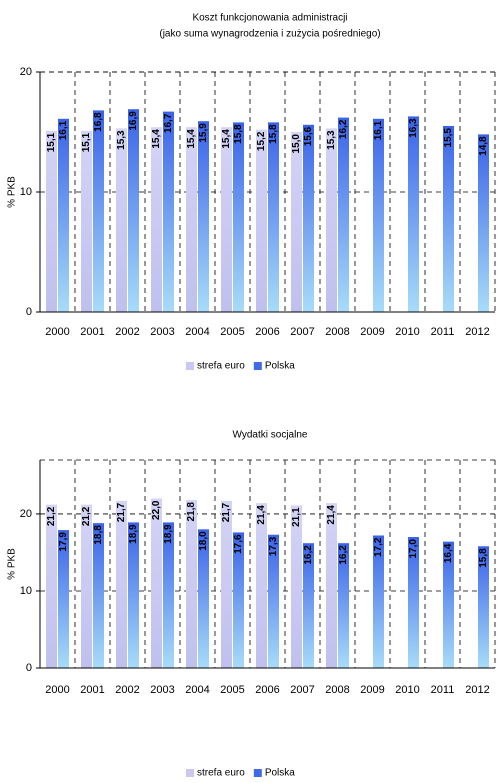 The image size is (502, 783). I want to click on x-tick-label: 2008, so click(337, 332).